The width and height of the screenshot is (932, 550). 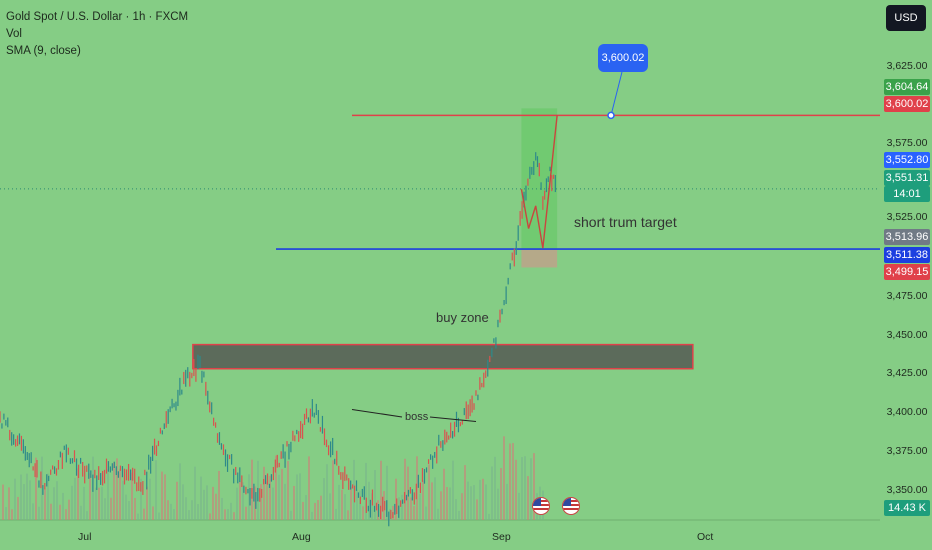 I want to click on target-price-callout: 3,600.02, so click(x=623, y=58).